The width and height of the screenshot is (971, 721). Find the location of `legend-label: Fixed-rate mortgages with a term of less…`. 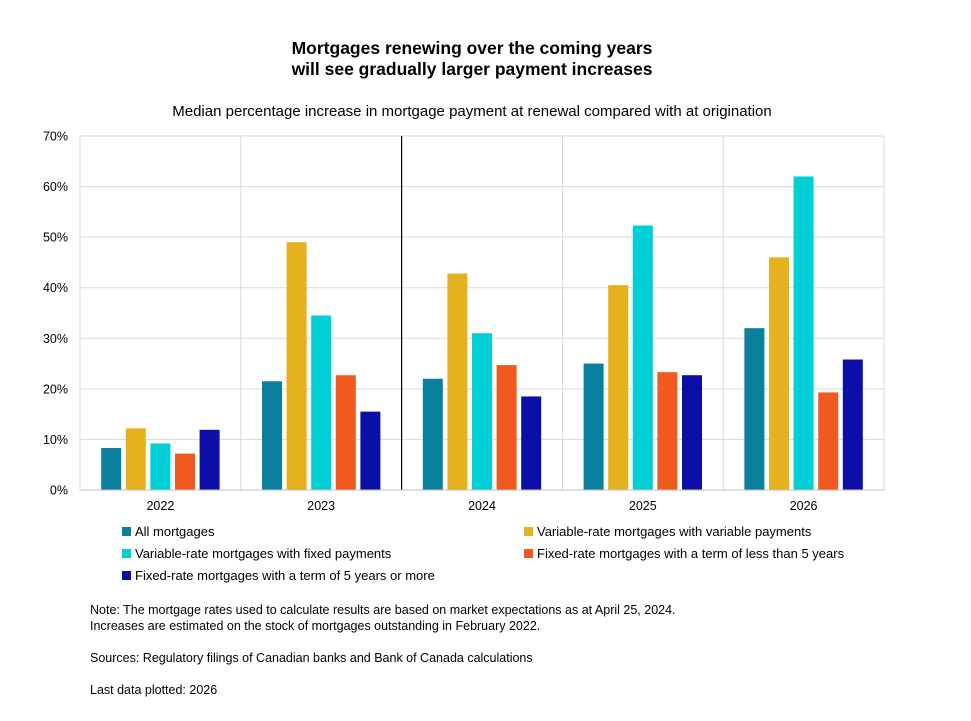

legend-label: Fixed-rate mortgages with a term of less… is located at coordinates (691, 553).